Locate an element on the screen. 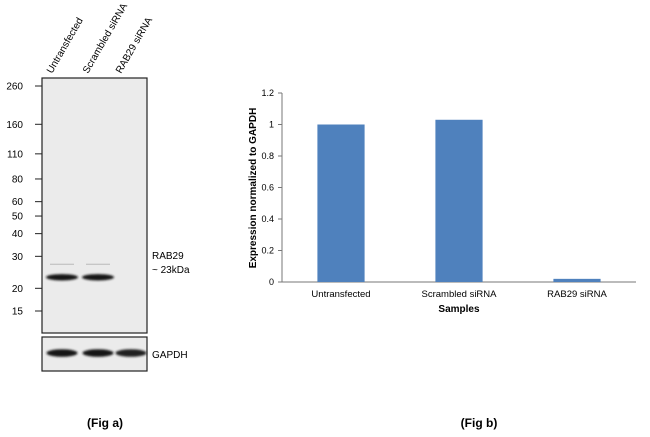 This screenshot has height=437, width=650. mw-label: 30 is located at coordinates (18, 257).